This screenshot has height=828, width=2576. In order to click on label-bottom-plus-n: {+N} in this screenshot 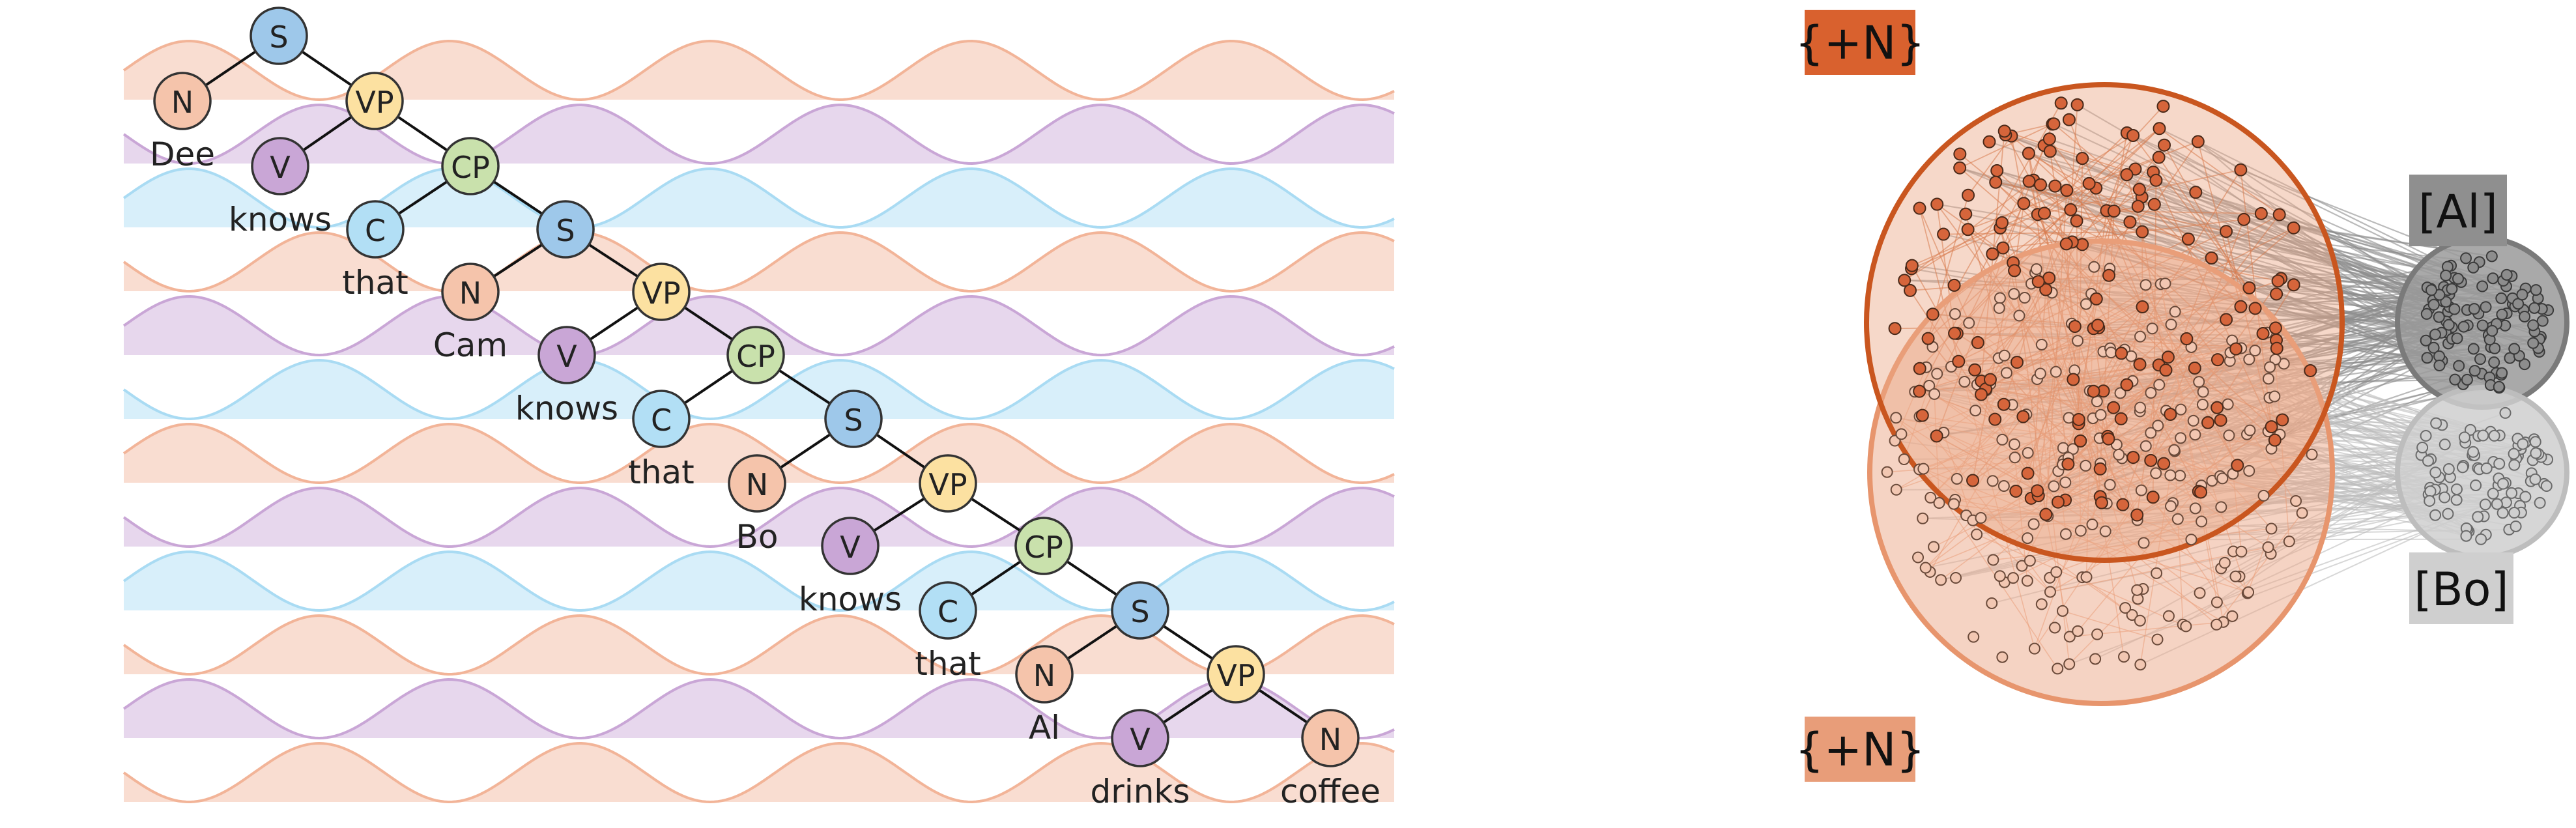, I will do `click(1860, 749)`.